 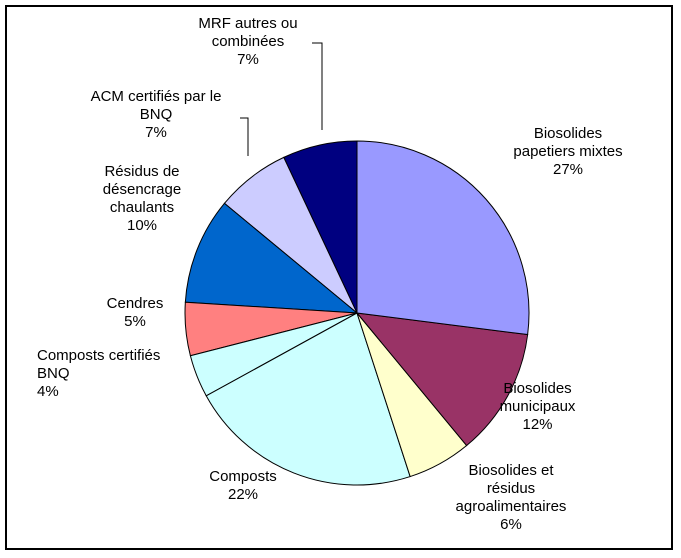 I want to click on slice-label: Biosolides papetiers mixtes 27%, so click(x=568, y=152).